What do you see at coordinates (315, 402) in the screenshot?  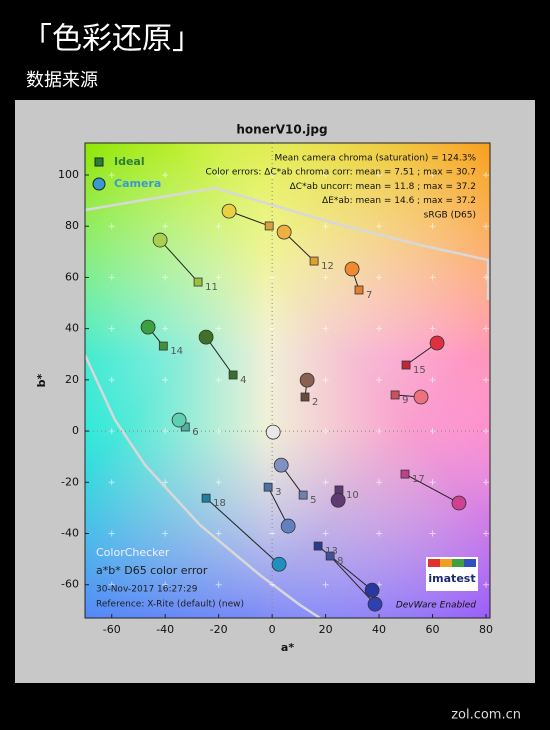 I see `patch-label: 2` at bounding box center [315, 402].